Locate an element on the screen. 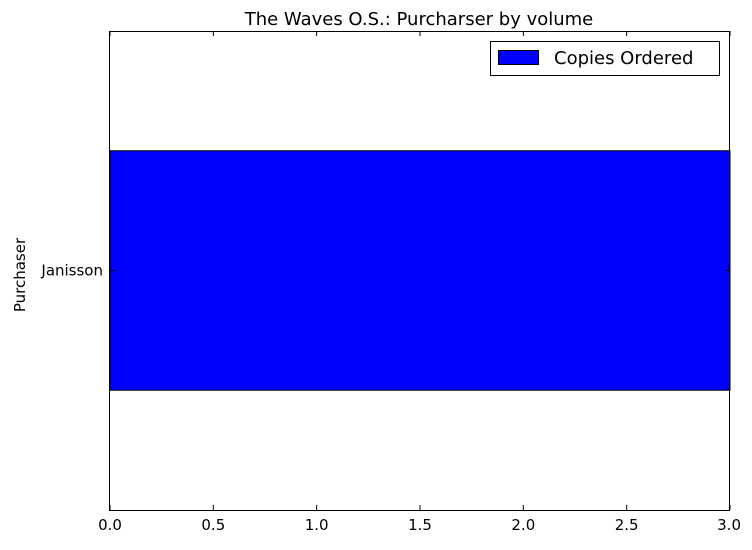 The height and width of the screenshot is (550, 752). y-tick-label: Janisson is located at coordinates (71, 271).